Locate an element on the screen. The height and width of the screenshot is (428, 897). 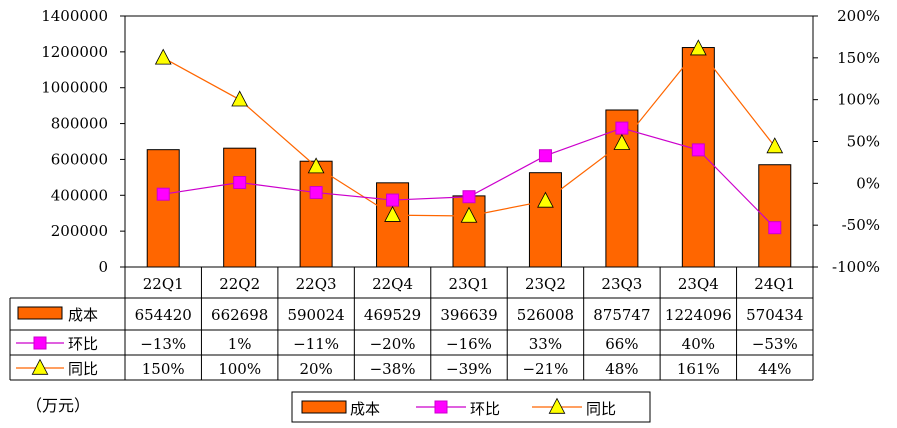
table-cell: 396639 is located at coordinates (468, 315).